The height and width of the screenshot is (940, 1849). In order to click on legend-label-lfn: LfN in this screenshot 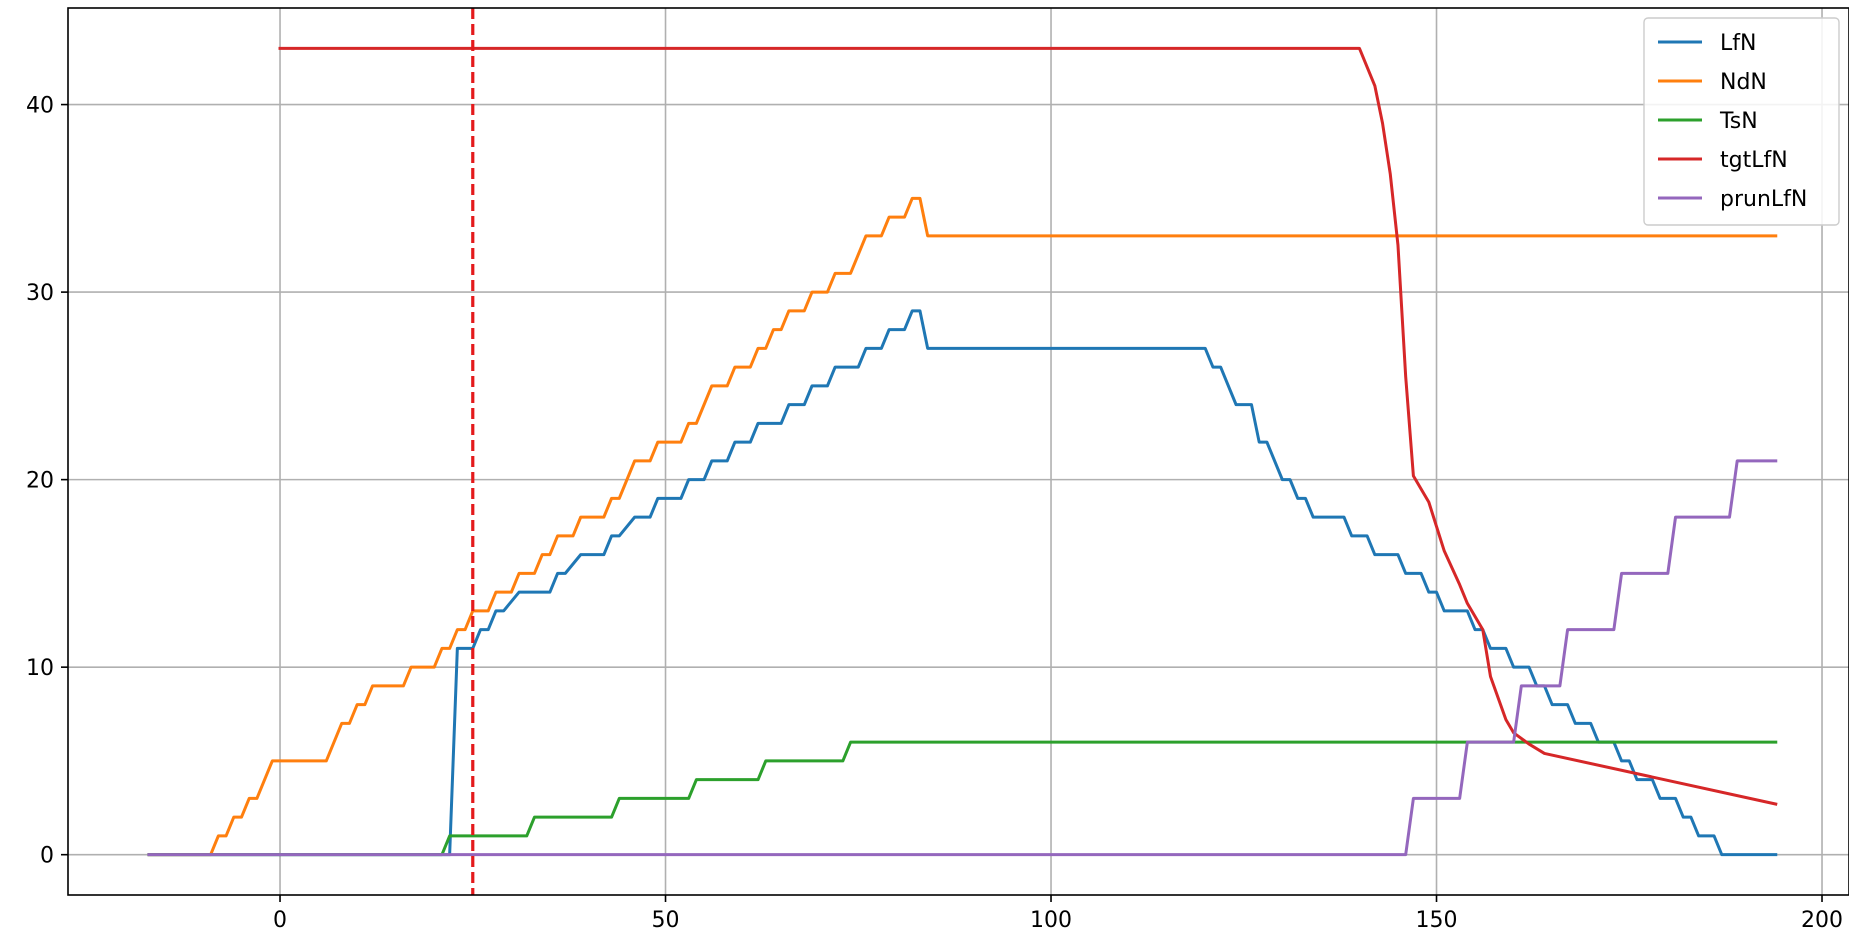, I will do `click(1738, 43)`.